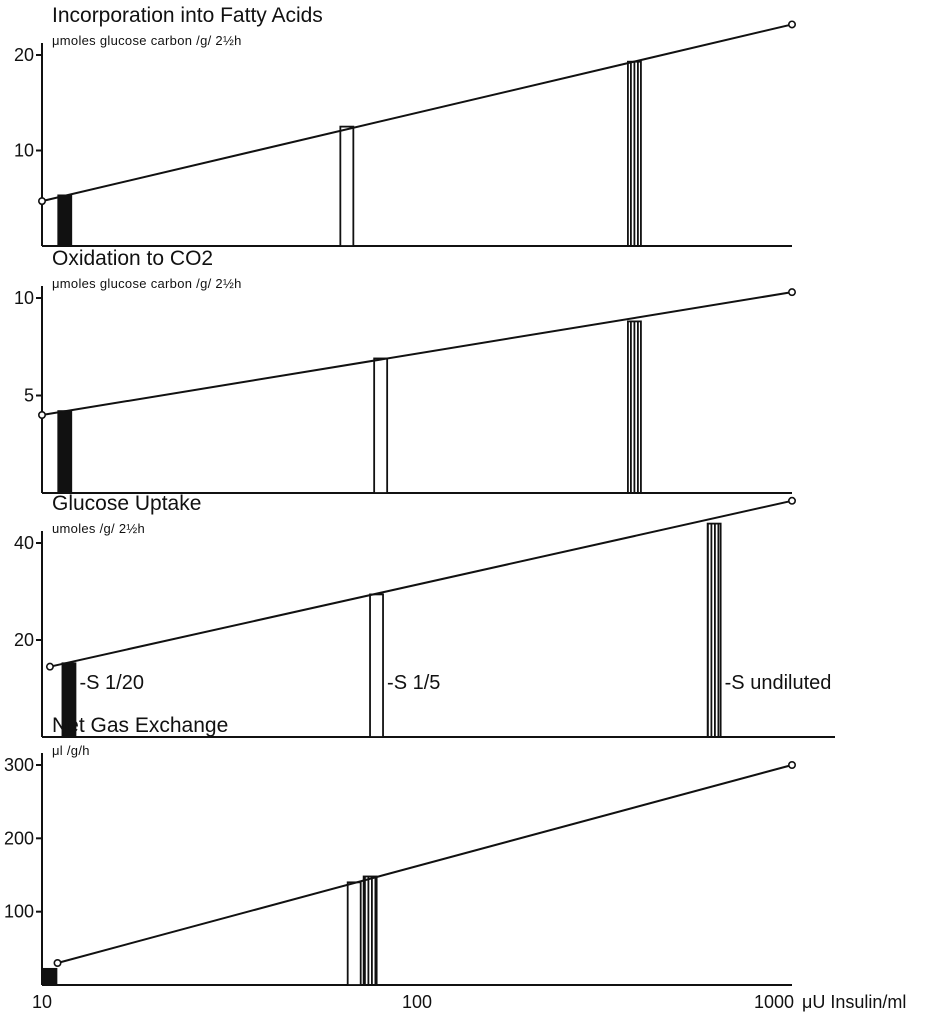 The width and height of the screenshot is (940, 1022). I want to click on bar-annotation: -S 1/20, so click(111, 683).